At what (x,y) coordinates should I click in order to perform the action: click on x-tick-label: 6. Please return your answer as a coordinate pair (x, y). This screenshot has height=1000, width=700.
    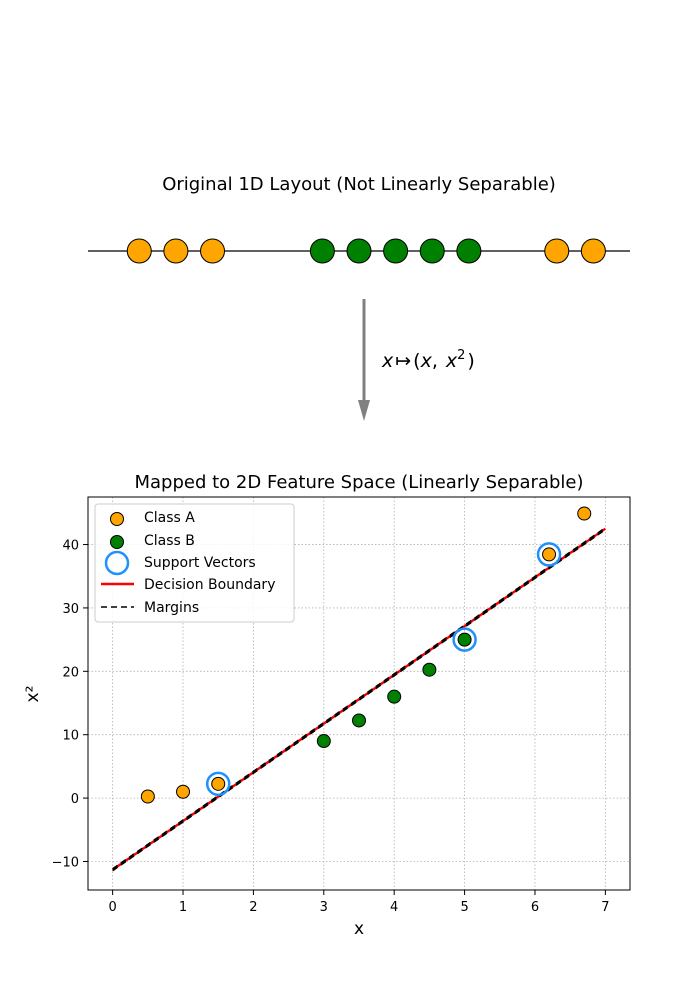
    Looking at the image, I should click on (535, 907).